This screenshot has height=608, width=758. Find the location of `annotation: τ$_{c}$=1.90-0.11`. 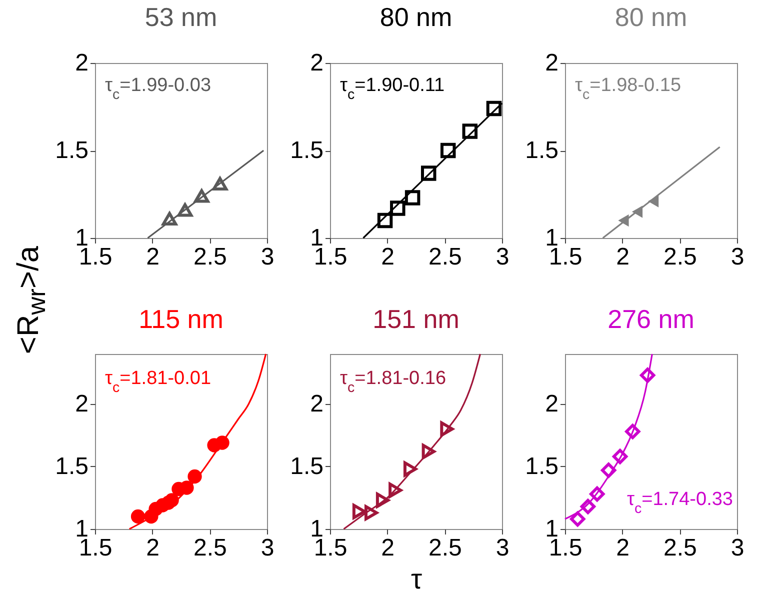

annotation: τ$_{c}$=1.90-0.11 is located at coordinates (392, 89).